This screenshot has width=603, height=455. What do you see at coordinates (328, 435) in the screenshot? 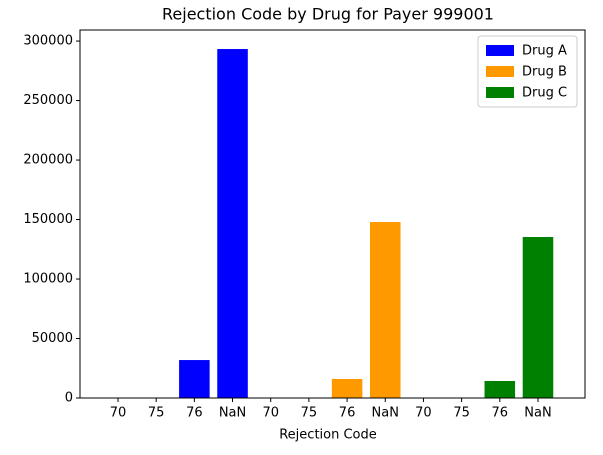
I see `x-axis-label: Rejection Code` at bounding box center [328, 435].